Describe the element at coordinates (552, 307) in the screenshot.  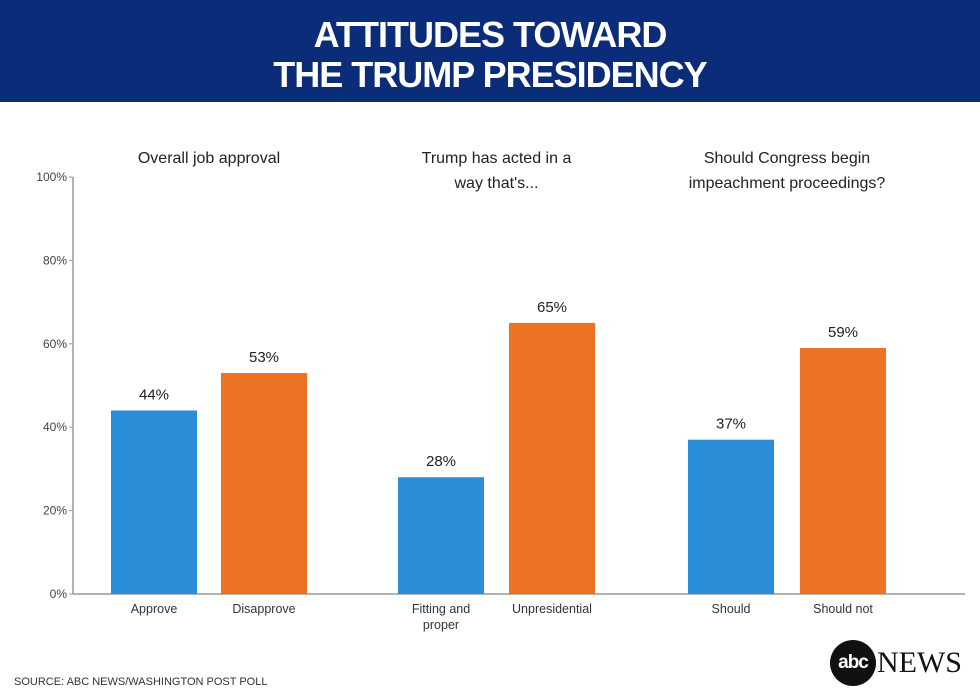
I see `data-label: 65%` at that location.